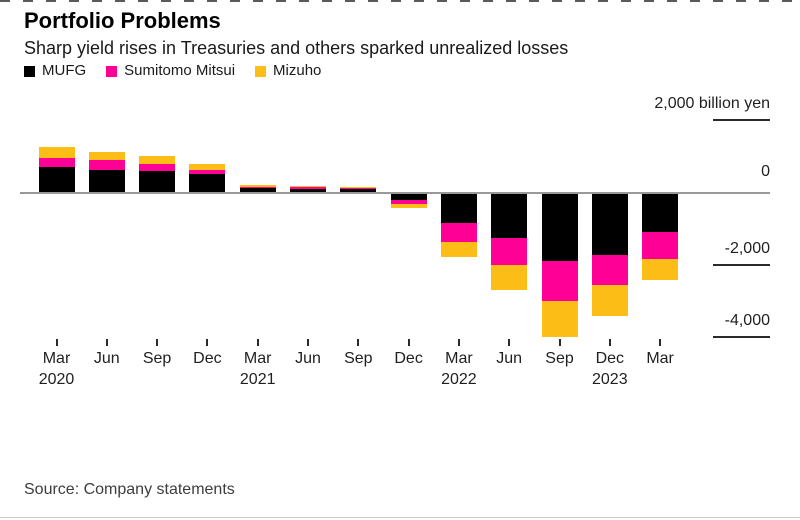  What do you see at coordinates (112, 71) in the screenshot?
I see `legend-swatch-sumitomo-mitsui` at bounding box center [112, 71].